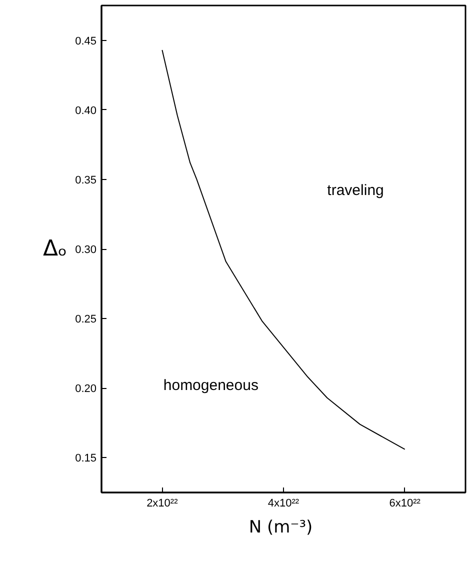 The height and width of the screenshot is (568, 469). What do you see at coordinates (86, 41) in the screenshot?
I see `y-tick-label: 0.45` at bounding box center [86, 41].